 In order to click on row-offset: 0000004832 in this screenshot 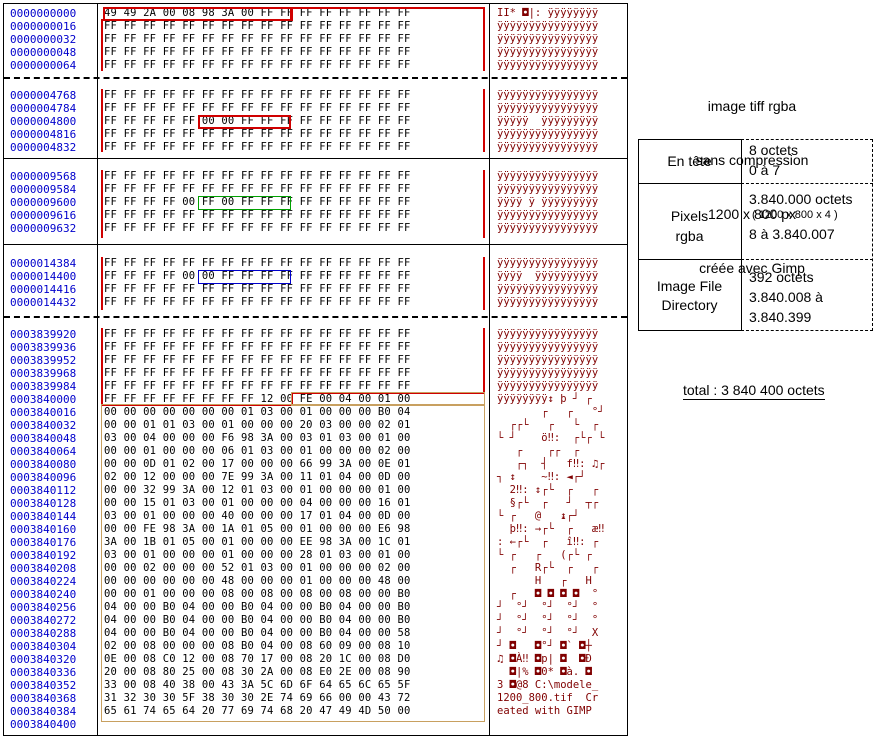, I will do `click(43, 147)`.